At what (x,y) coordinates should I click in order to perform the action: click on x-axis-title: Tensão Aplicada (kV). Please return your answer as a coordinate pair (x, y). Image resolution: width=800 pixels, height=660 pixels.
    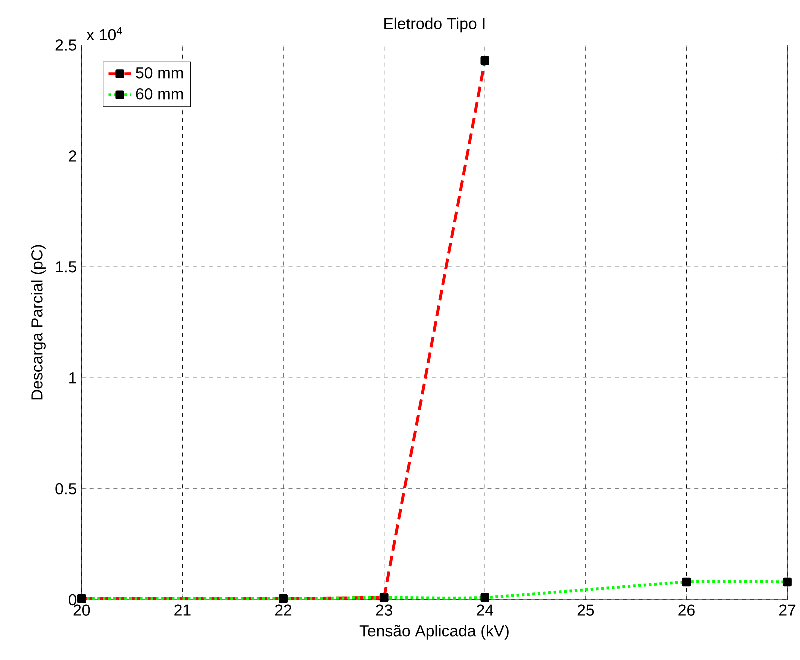
    Looking at the image, I should click on (434, 632).